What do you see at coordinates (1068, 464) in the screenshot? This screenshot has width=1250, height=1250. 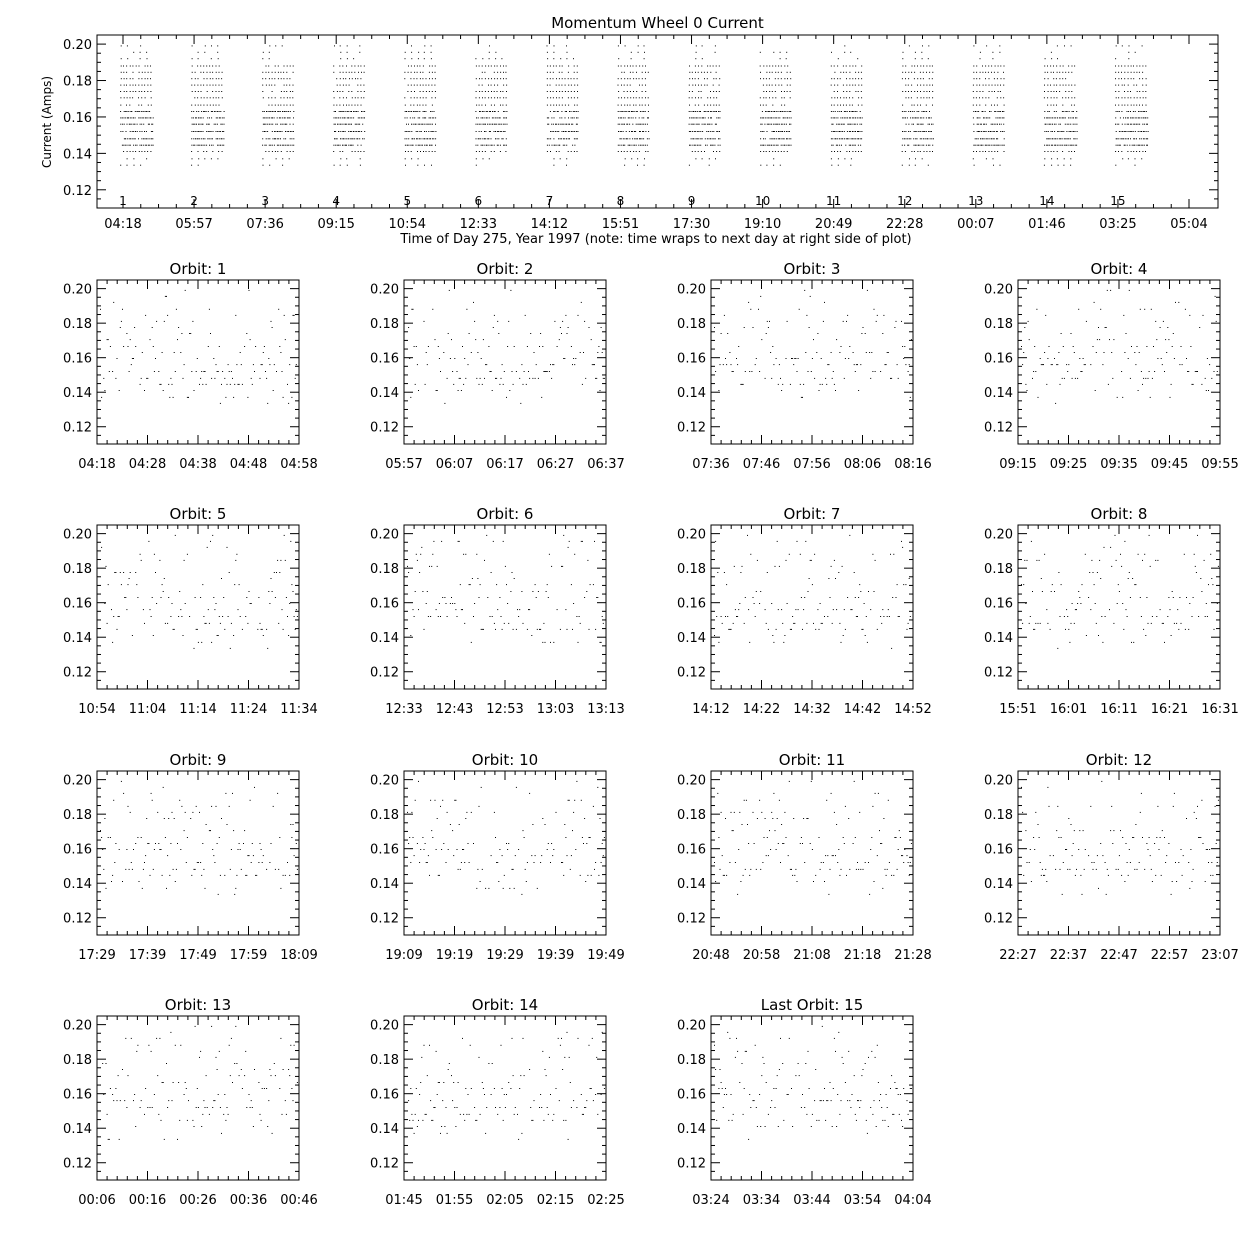 I see `orbit-4-xtick-label: 09:25` at bounding box center [1068, 464].